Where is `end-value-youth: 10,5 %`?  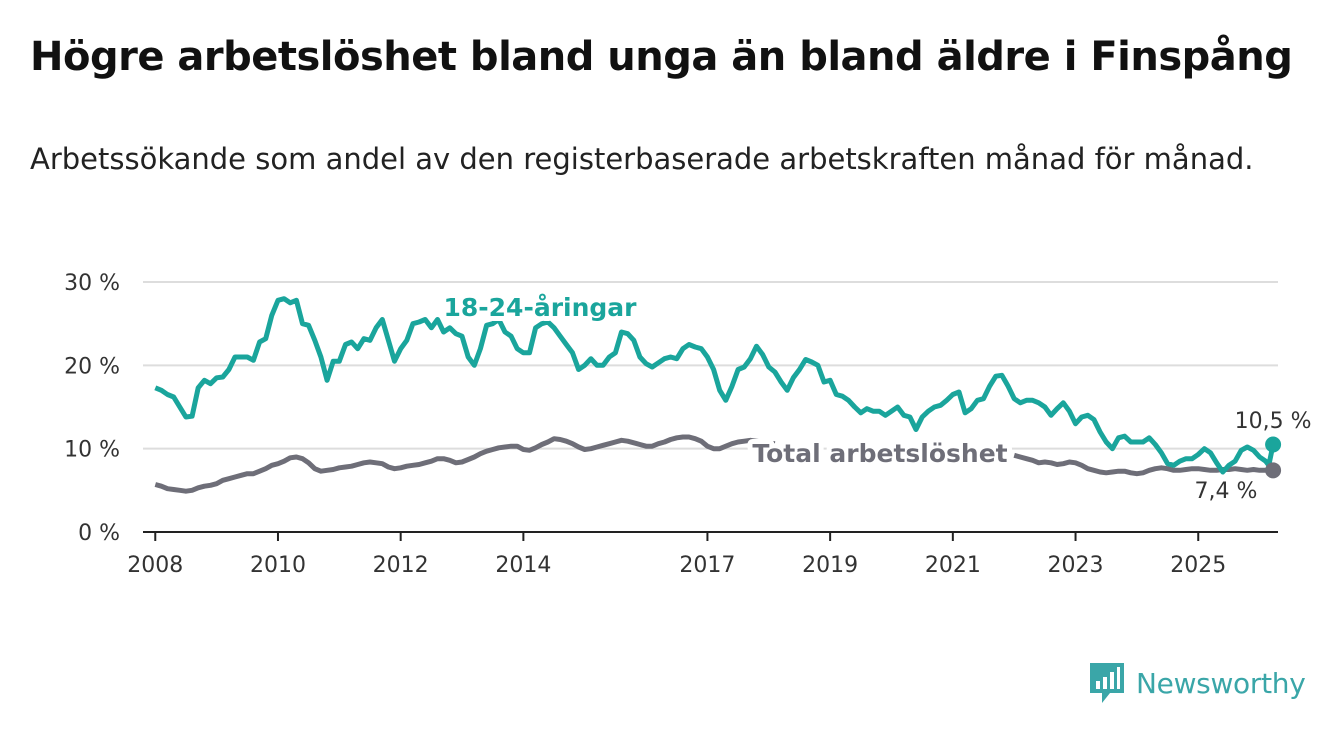
end-value-youth: 10,5 % is located at coordinates (1273, 421).